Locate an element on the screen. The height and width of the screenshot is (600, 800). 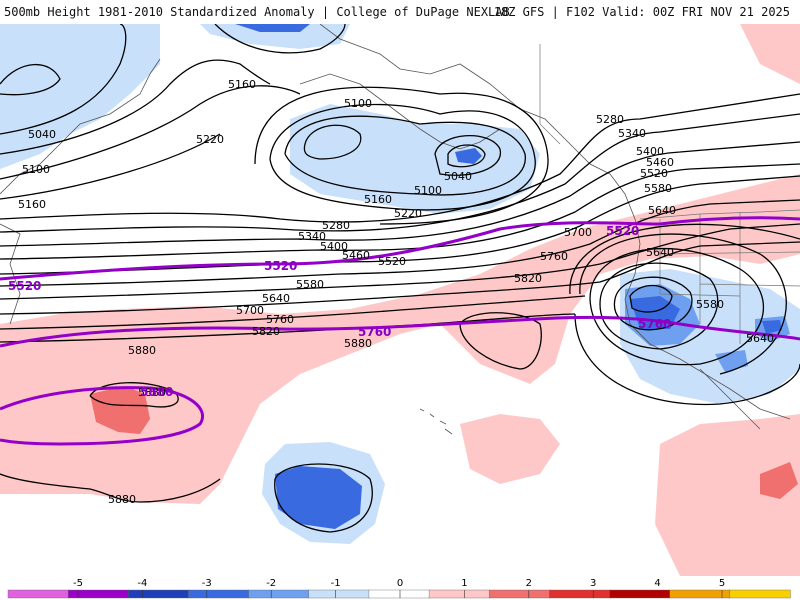
asia-coastline is located at coordinates (80, 191).